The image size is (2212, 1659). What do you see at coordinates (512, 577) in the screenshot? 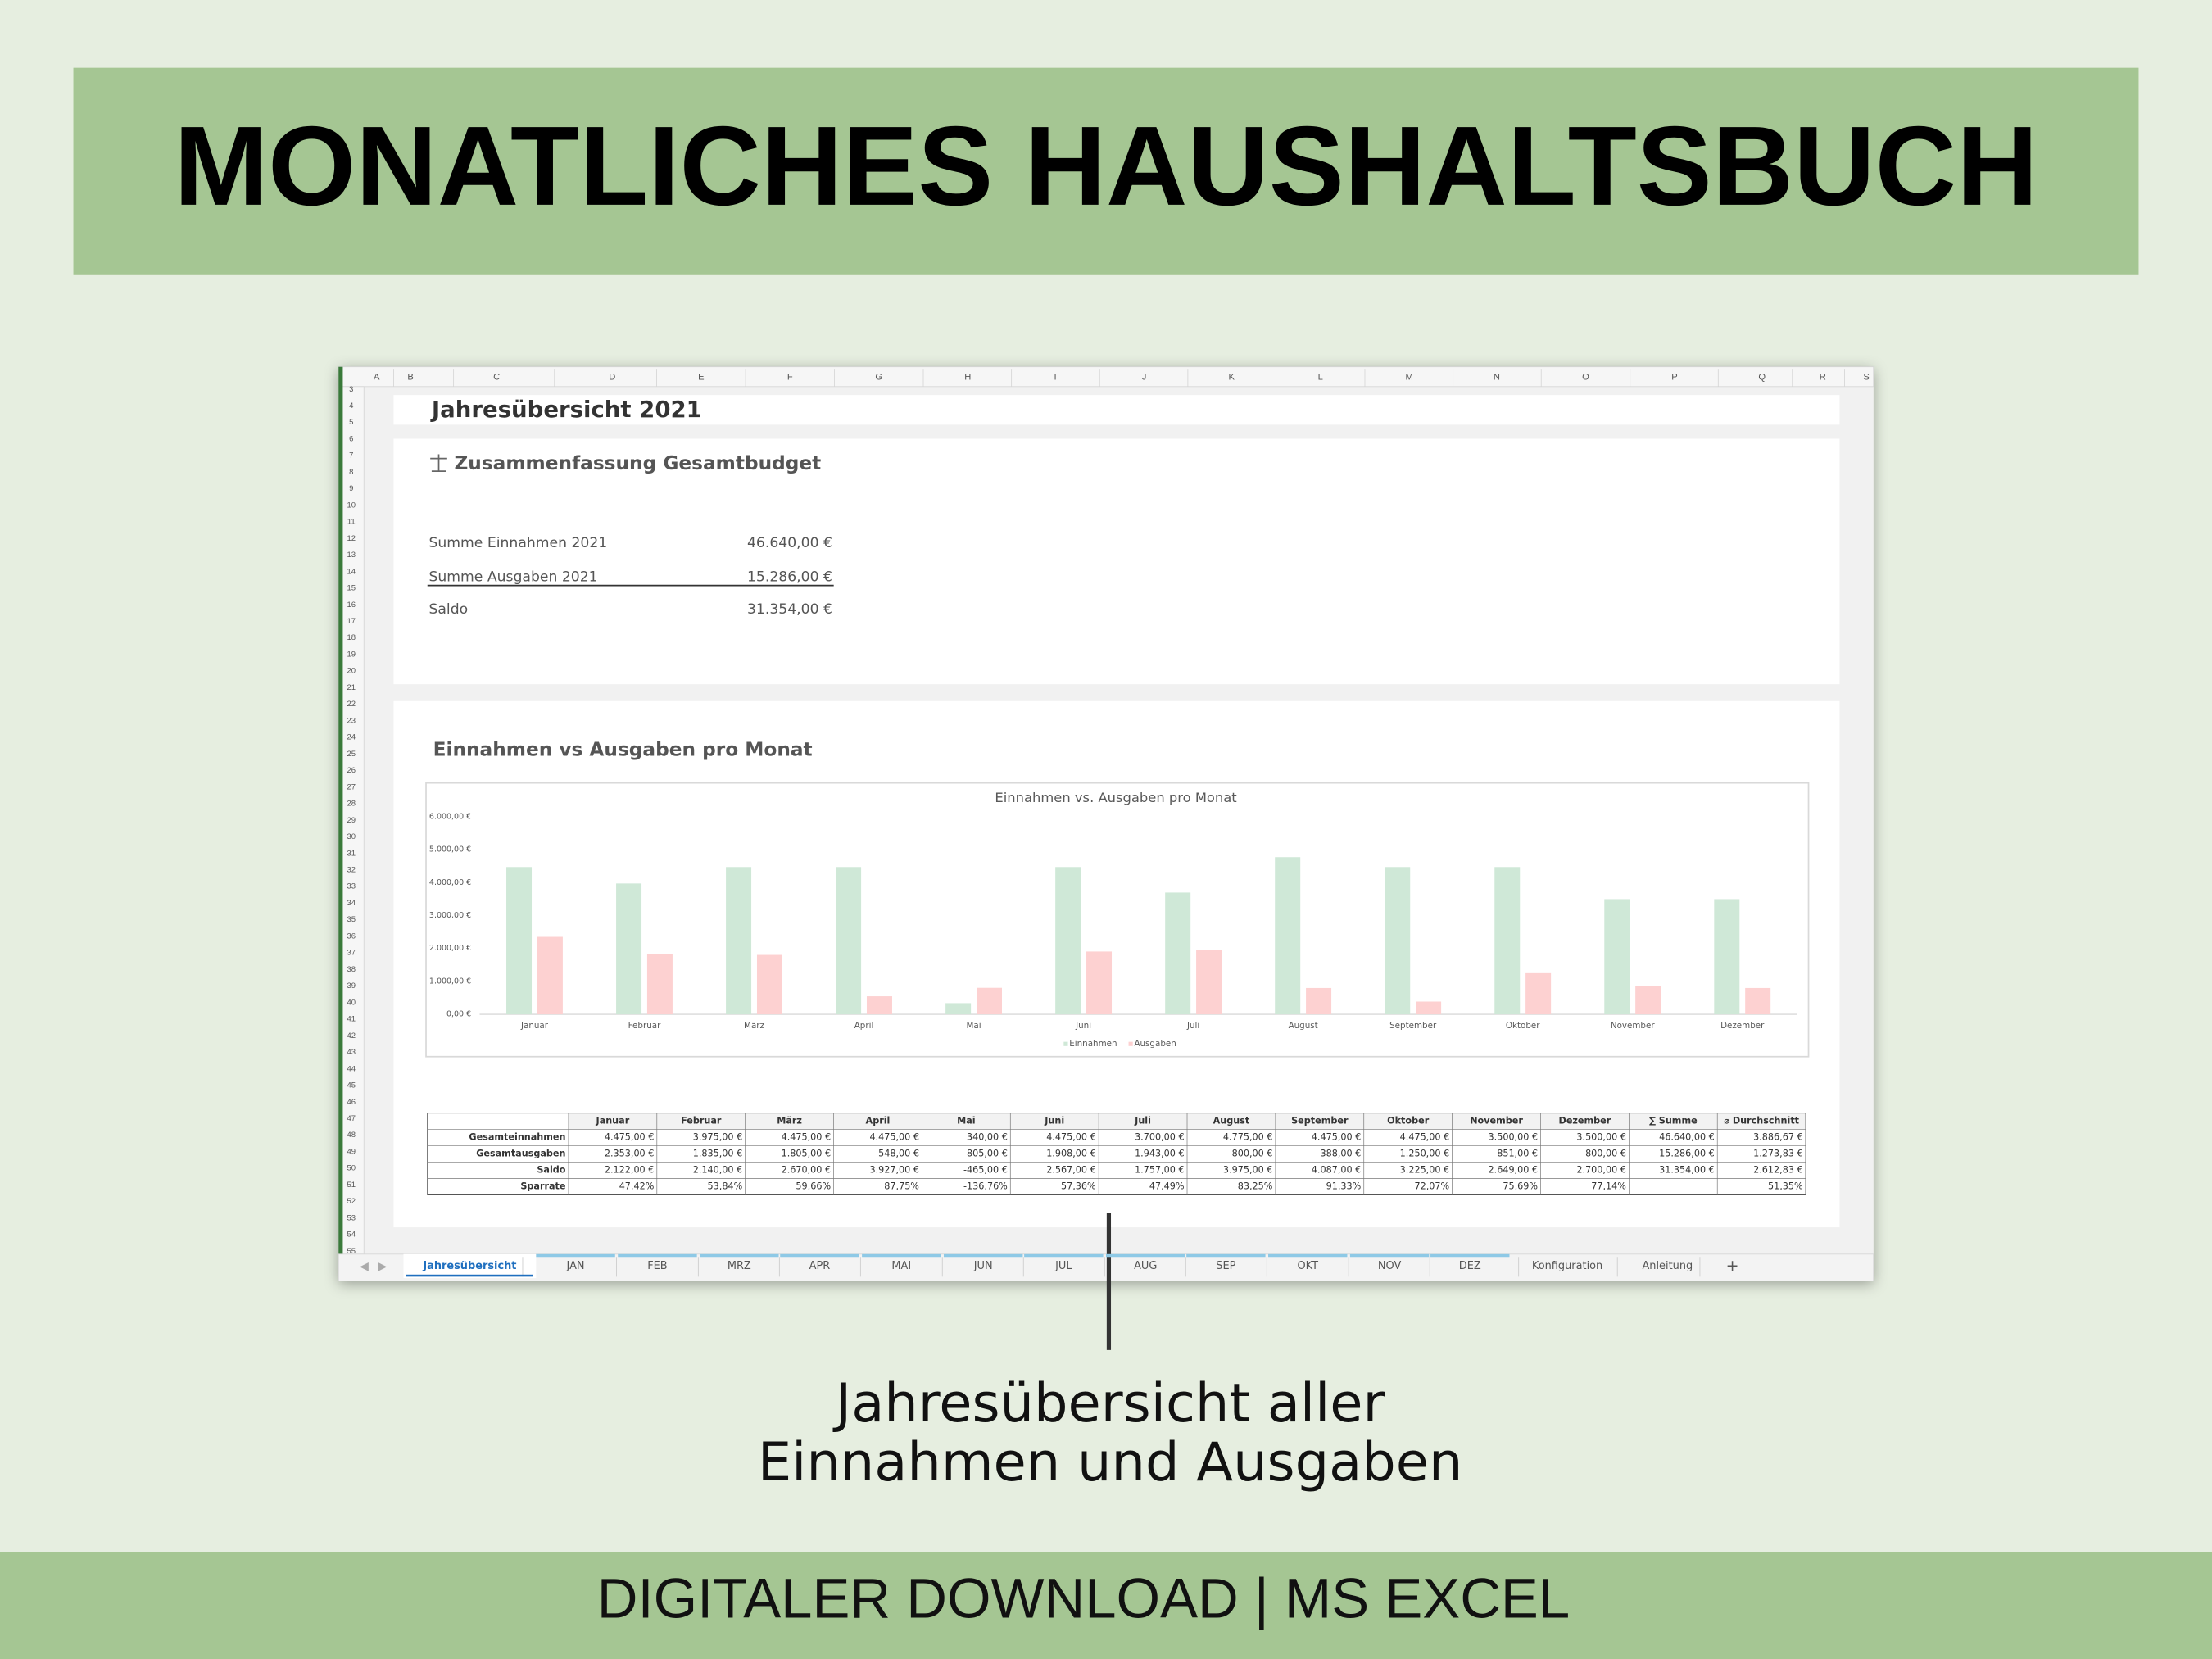
I see `summary-label: Summe Ausgaben 2021` at bounding box center [512, 577].